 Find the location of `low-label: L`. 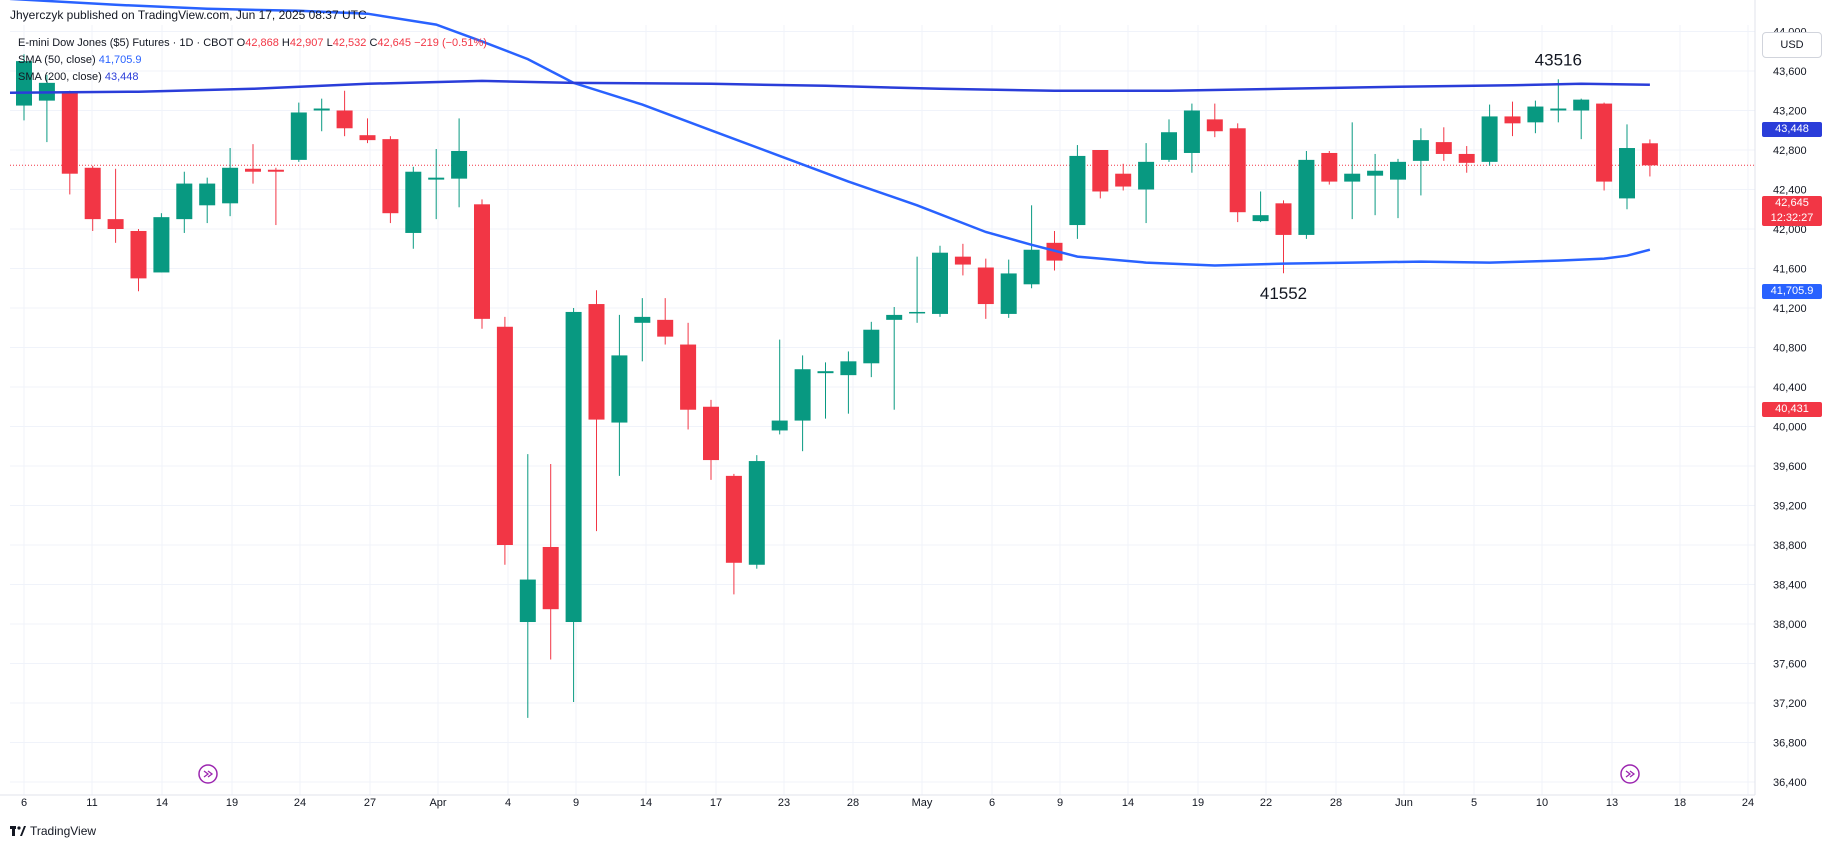

low-label: L is located at coordinates (329, 43).